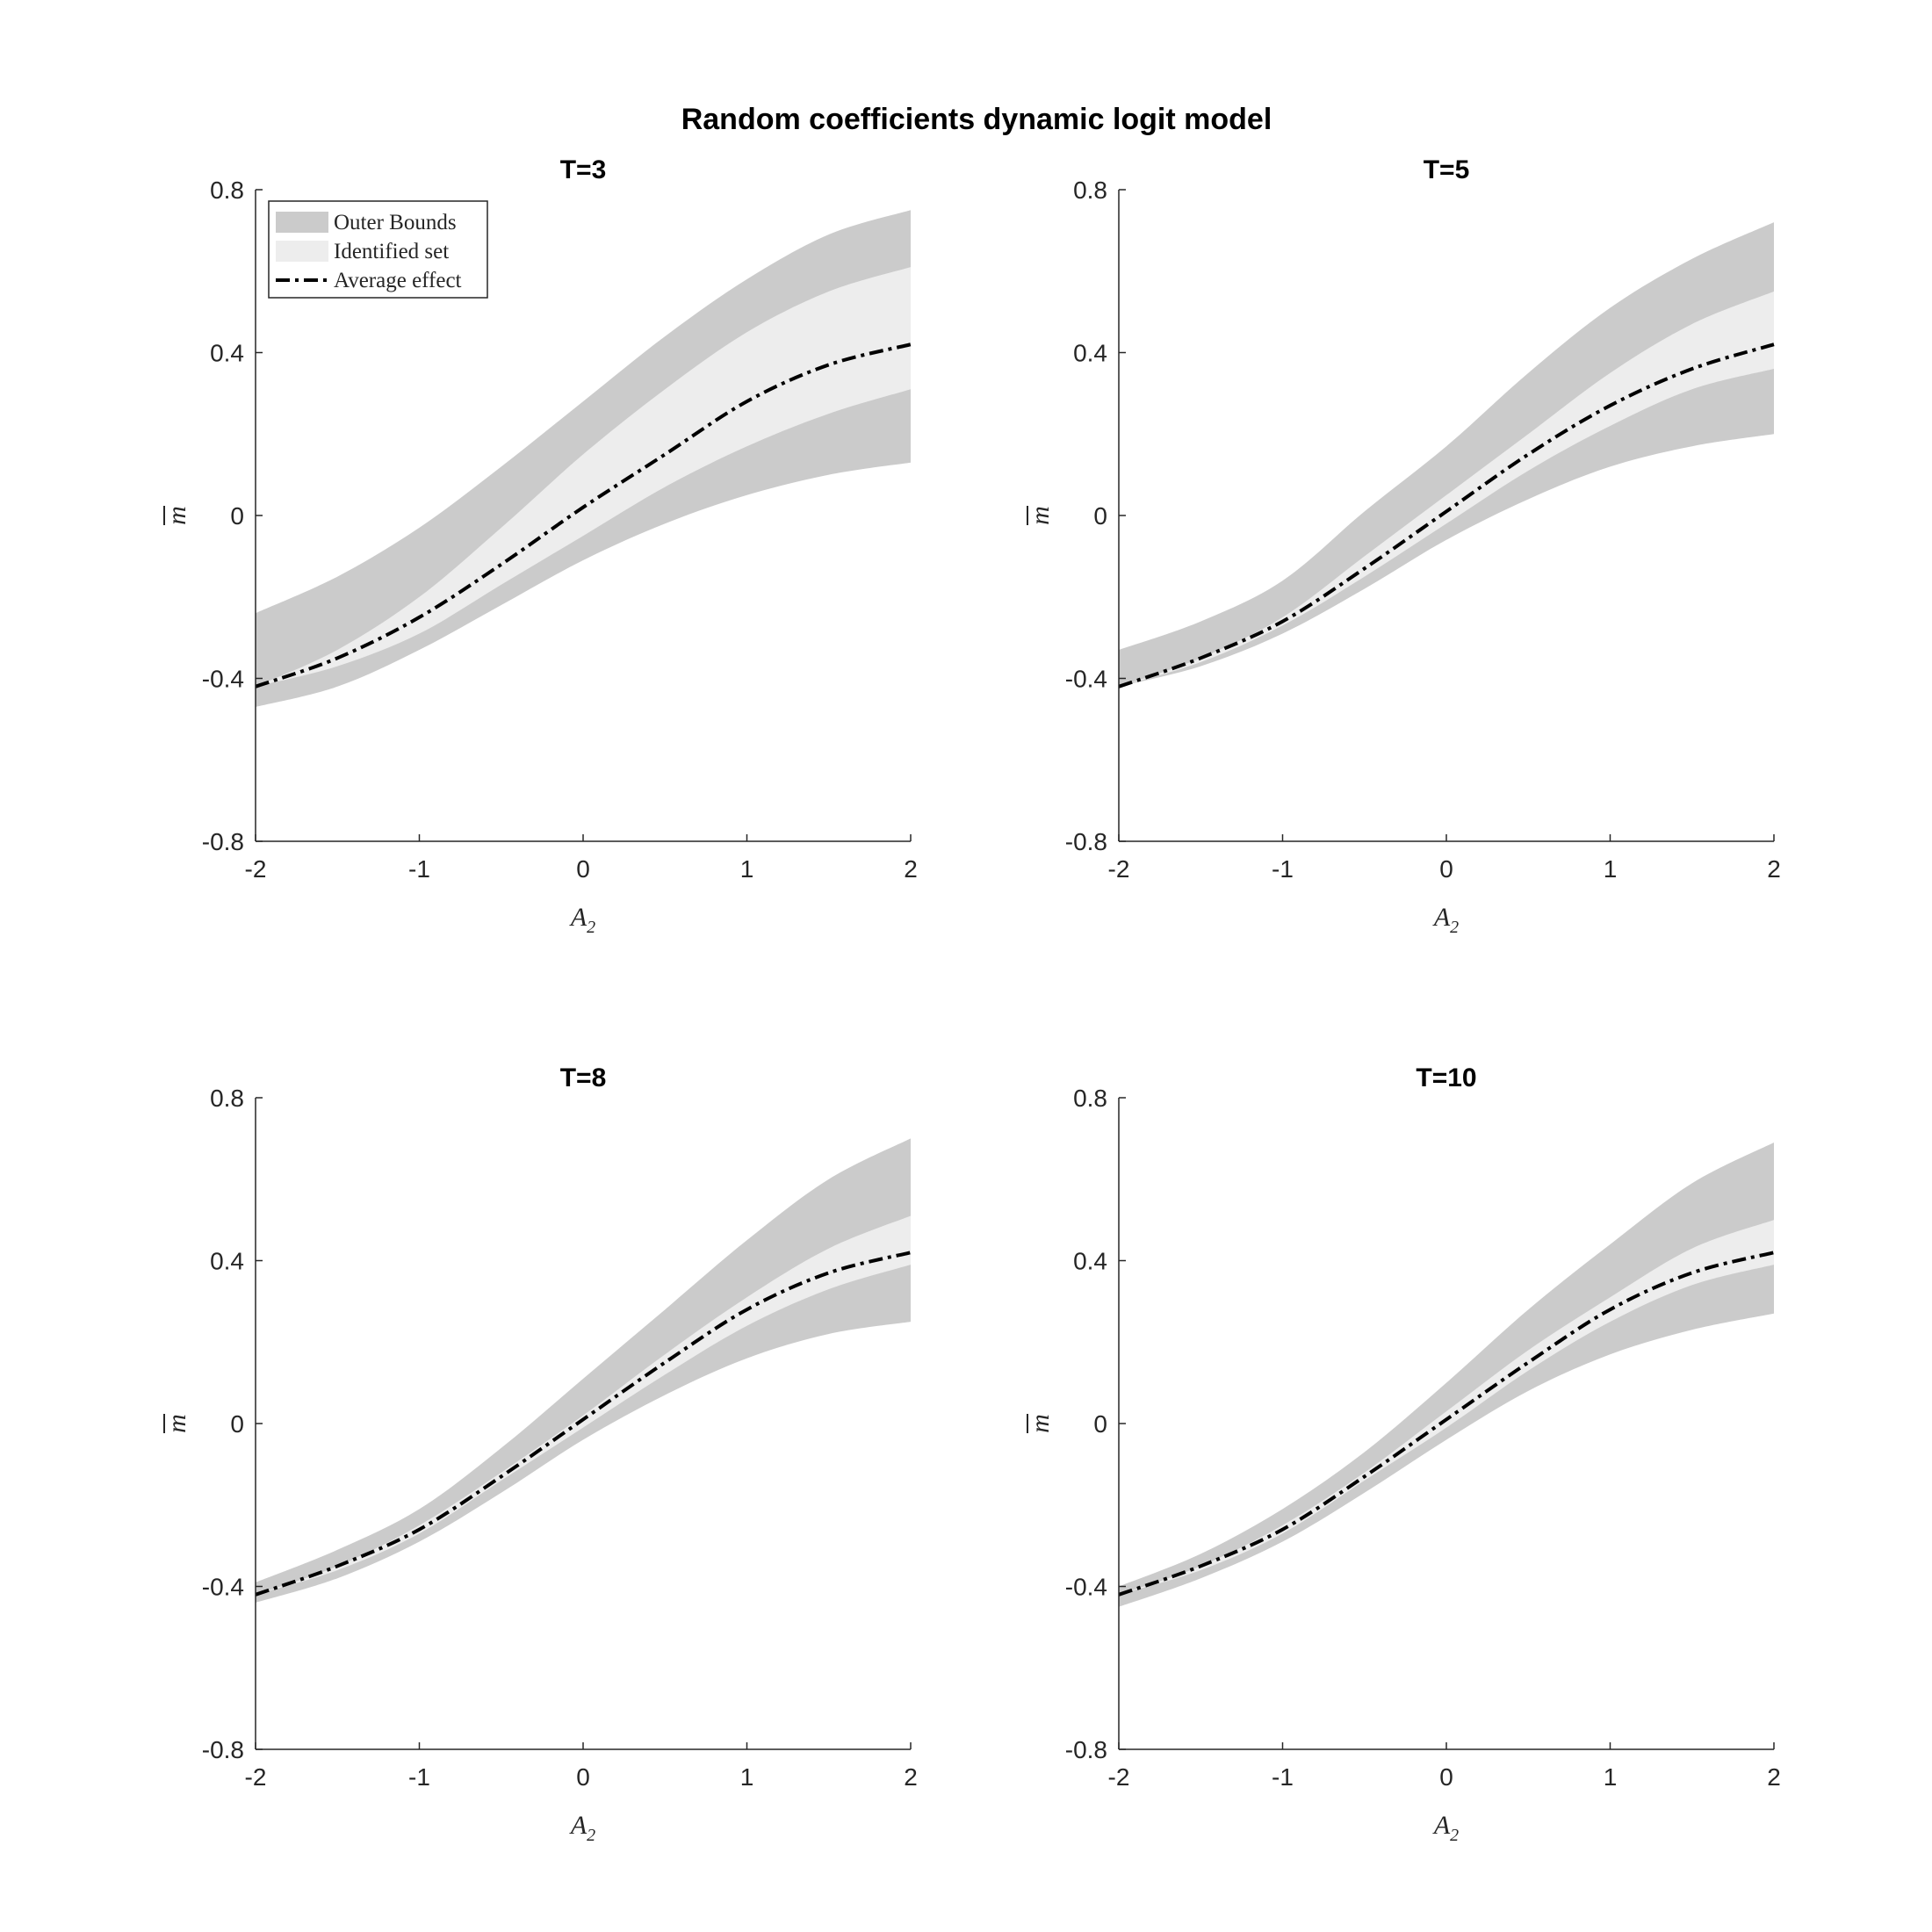  I want to click on legend: Outer Bounds Identified set Average effect, so click(378, 250).